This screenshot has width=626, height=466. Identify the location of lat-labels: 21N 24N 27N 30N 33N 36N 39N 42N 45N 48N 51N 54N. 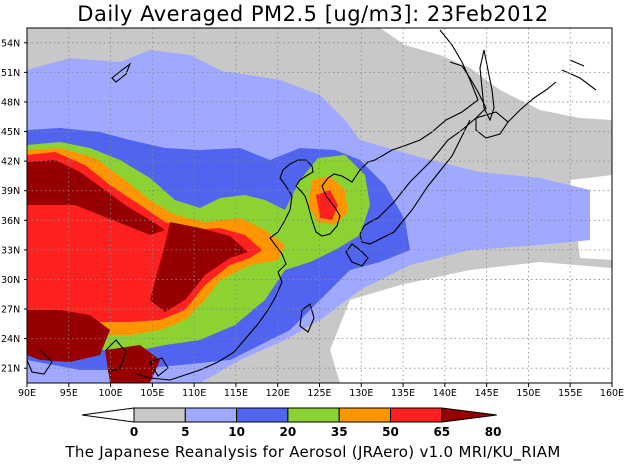
(14, 206).